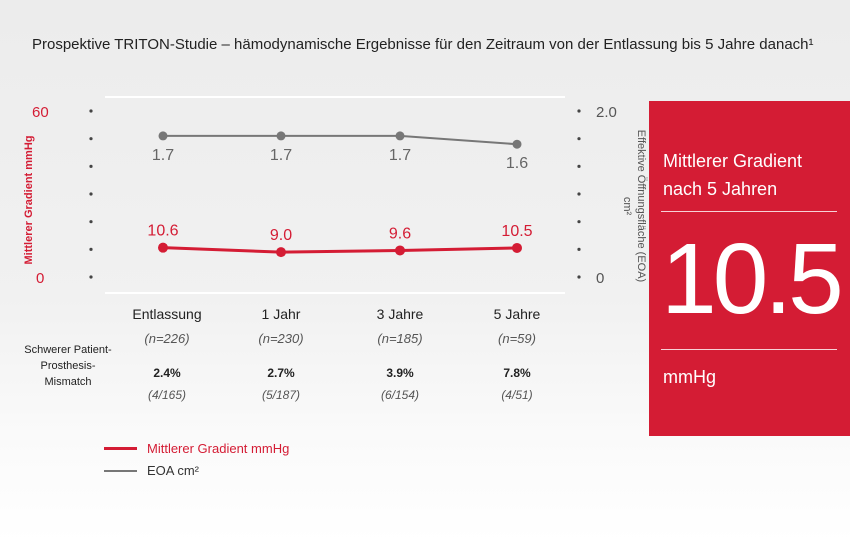  Describe the element at coordinates (120, 448) in the screenshot. I see `legend-red-line-icon` at that location.